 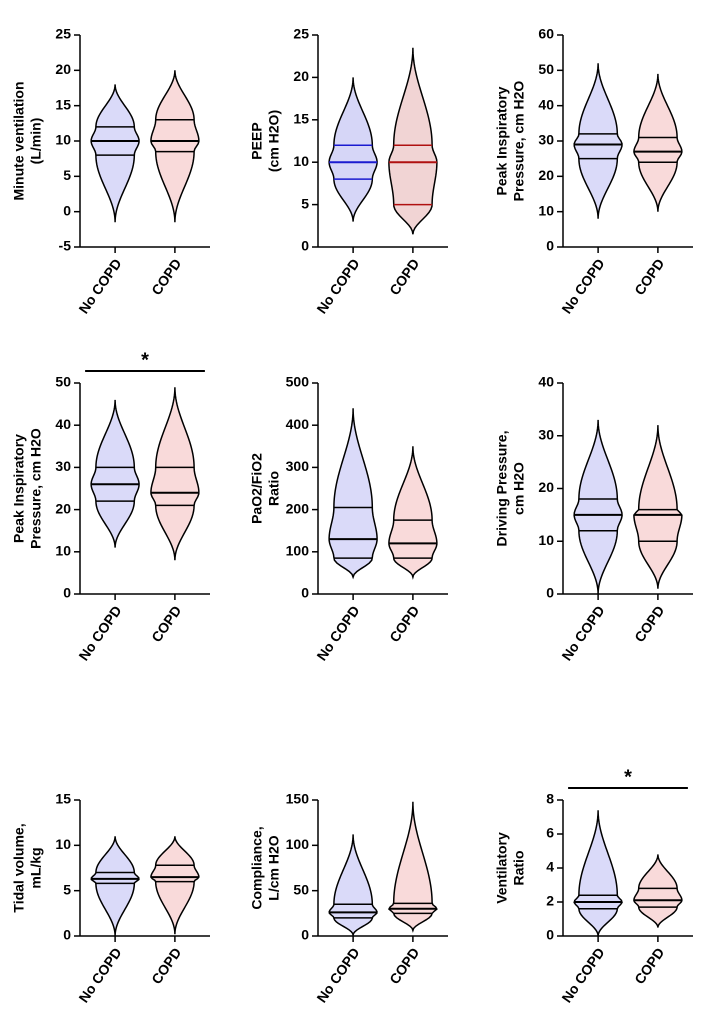 What do you see at coordinates (550, 901) in the screenshot?
I see `y-tick-label: 2` at bounding box center [550, 901].